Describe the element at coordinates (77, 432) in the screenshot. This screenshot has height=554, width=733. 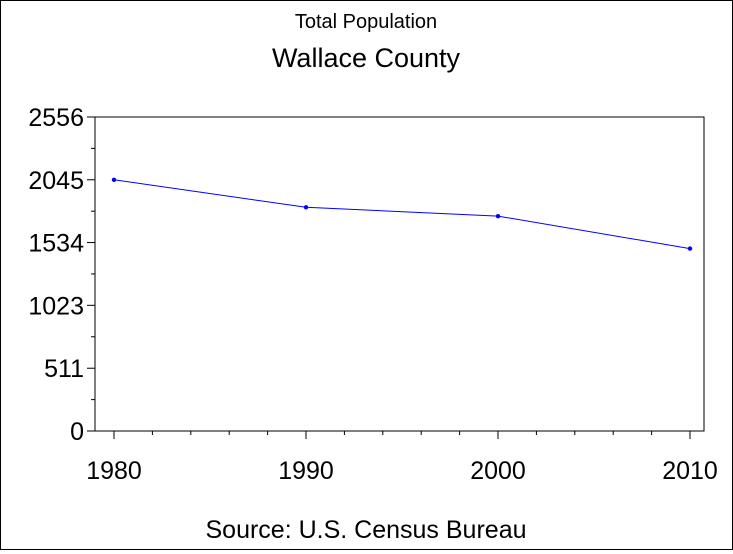
I see `y-tick-label: 0` at that location.